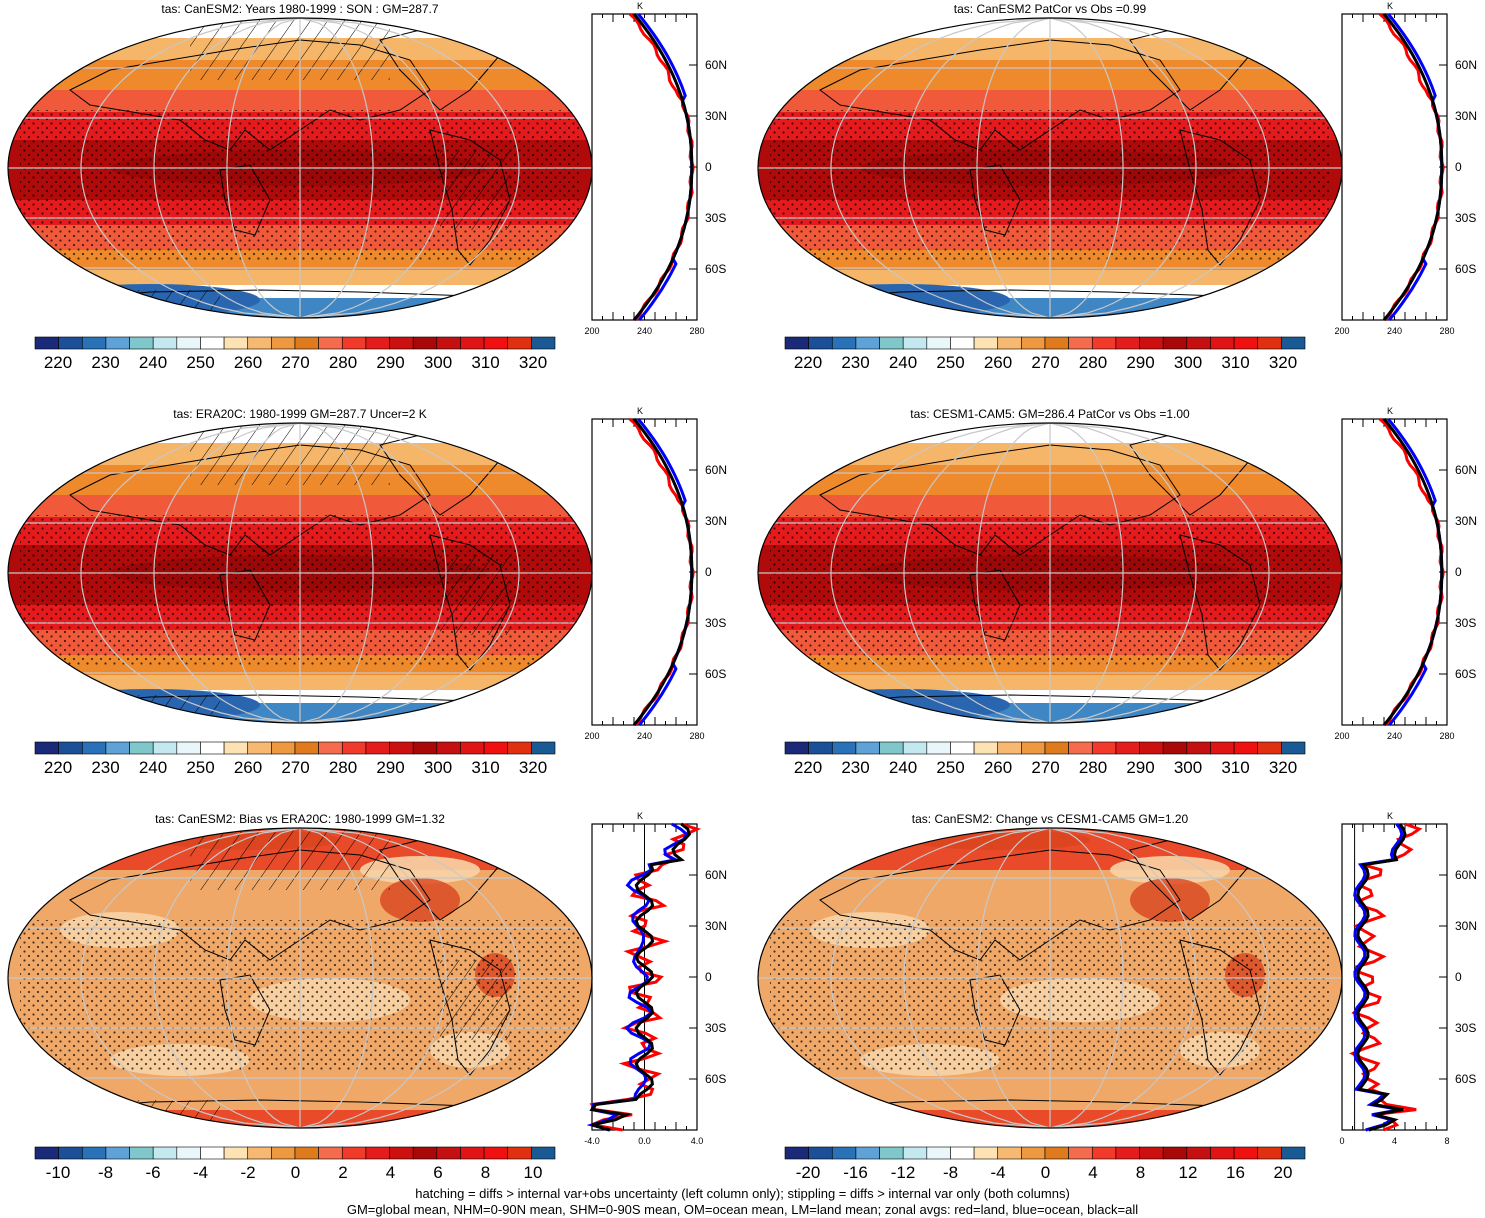 Image resolution: width=1485 pixels, height=1218 pixels. What do you see at coordinates (1283, 1172) in the screenshot?
I see `colorbar-label: 20` at bounding box center [1283, 1172].